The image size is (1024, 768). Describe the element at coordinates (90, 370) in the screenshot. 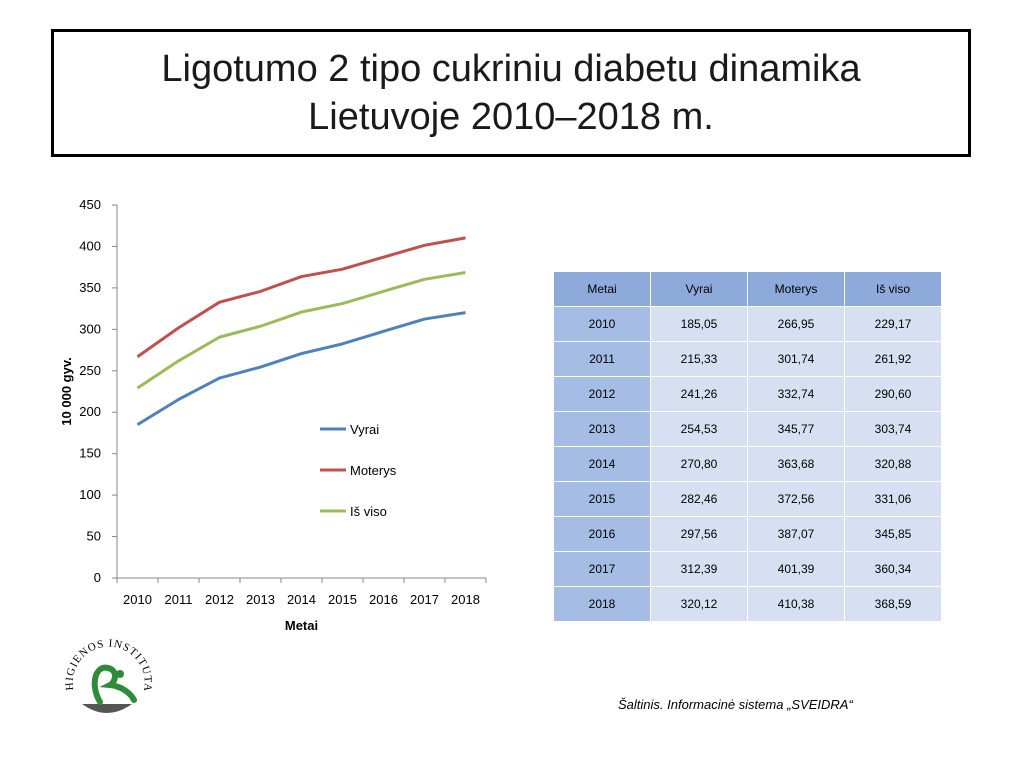

I see `y-tick-label: 250` at that location.